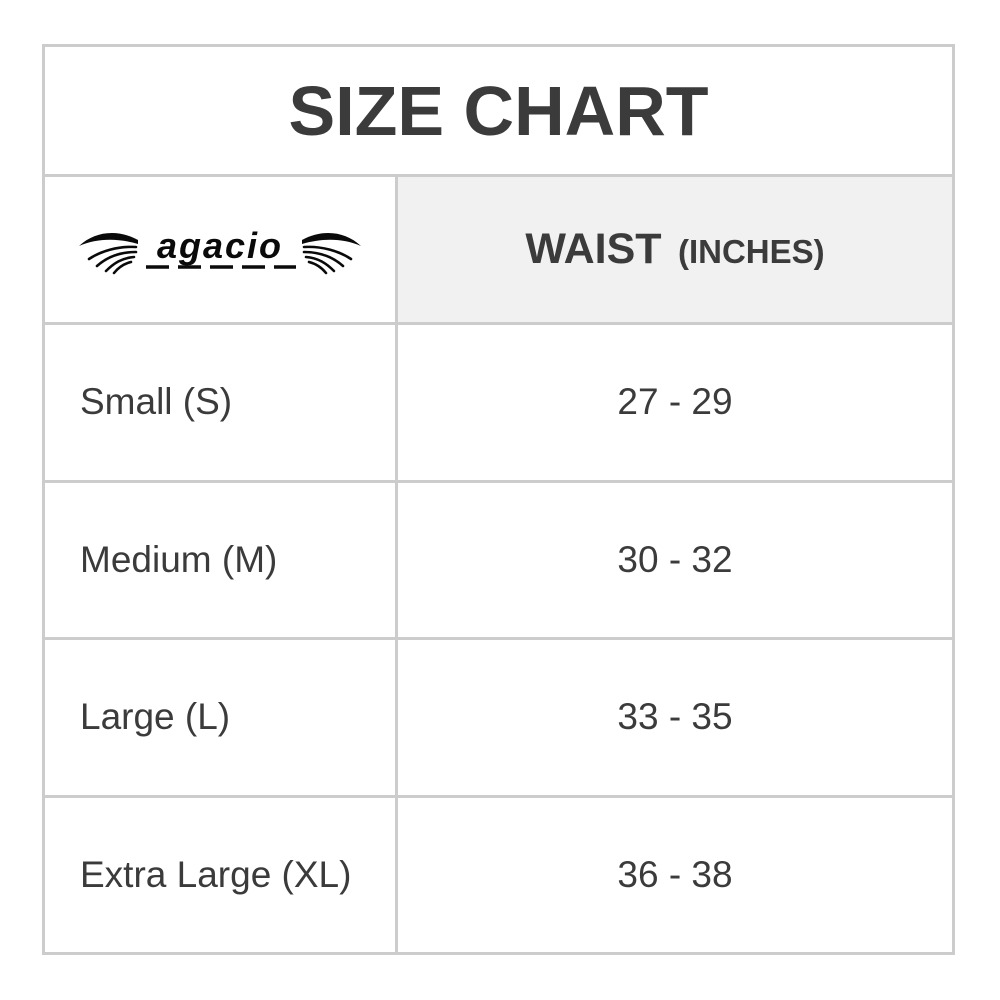 The height and width of the screenshot is (1000, 1000). I want to click on size-label: Extra Large (XL), so click(221, 874).